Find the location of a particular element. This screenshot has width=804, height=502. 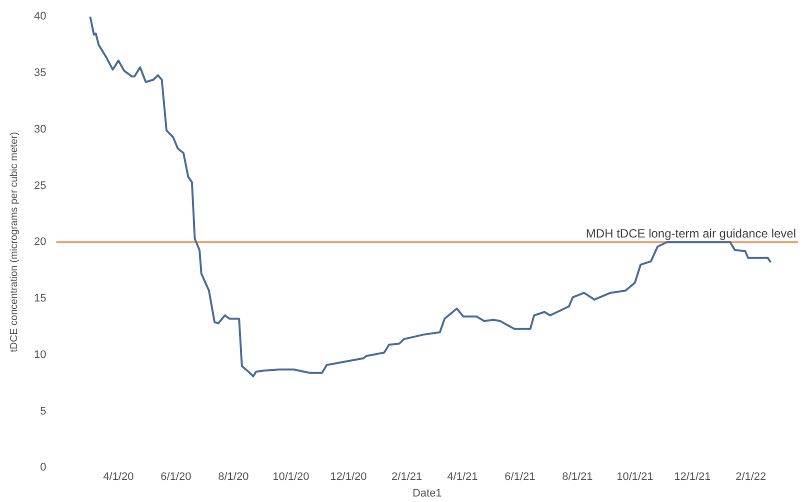

y-tick-label: 5 is located at coordinates (43, 411).